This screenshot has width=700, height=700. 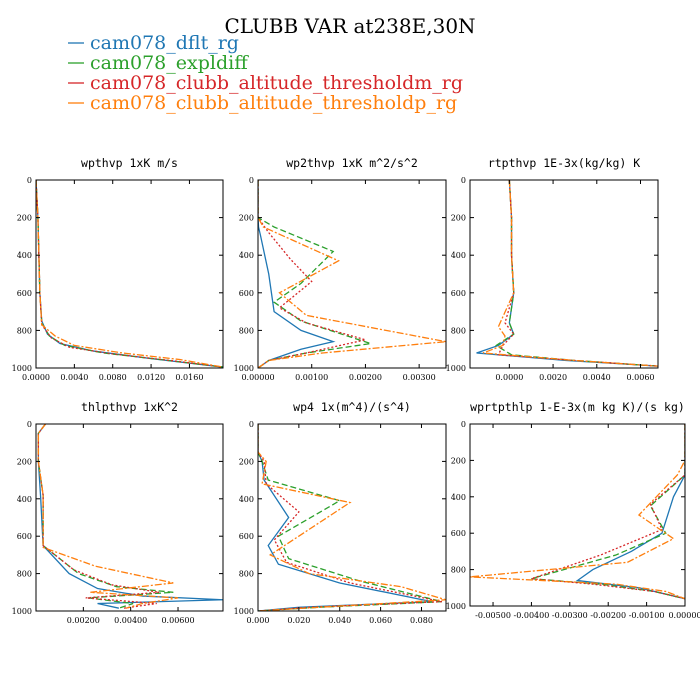 What do you see at coordinates (553, 377) in the screenshot?
I see `x-tick-label: 0.0020` at bounding box center [553, 377].